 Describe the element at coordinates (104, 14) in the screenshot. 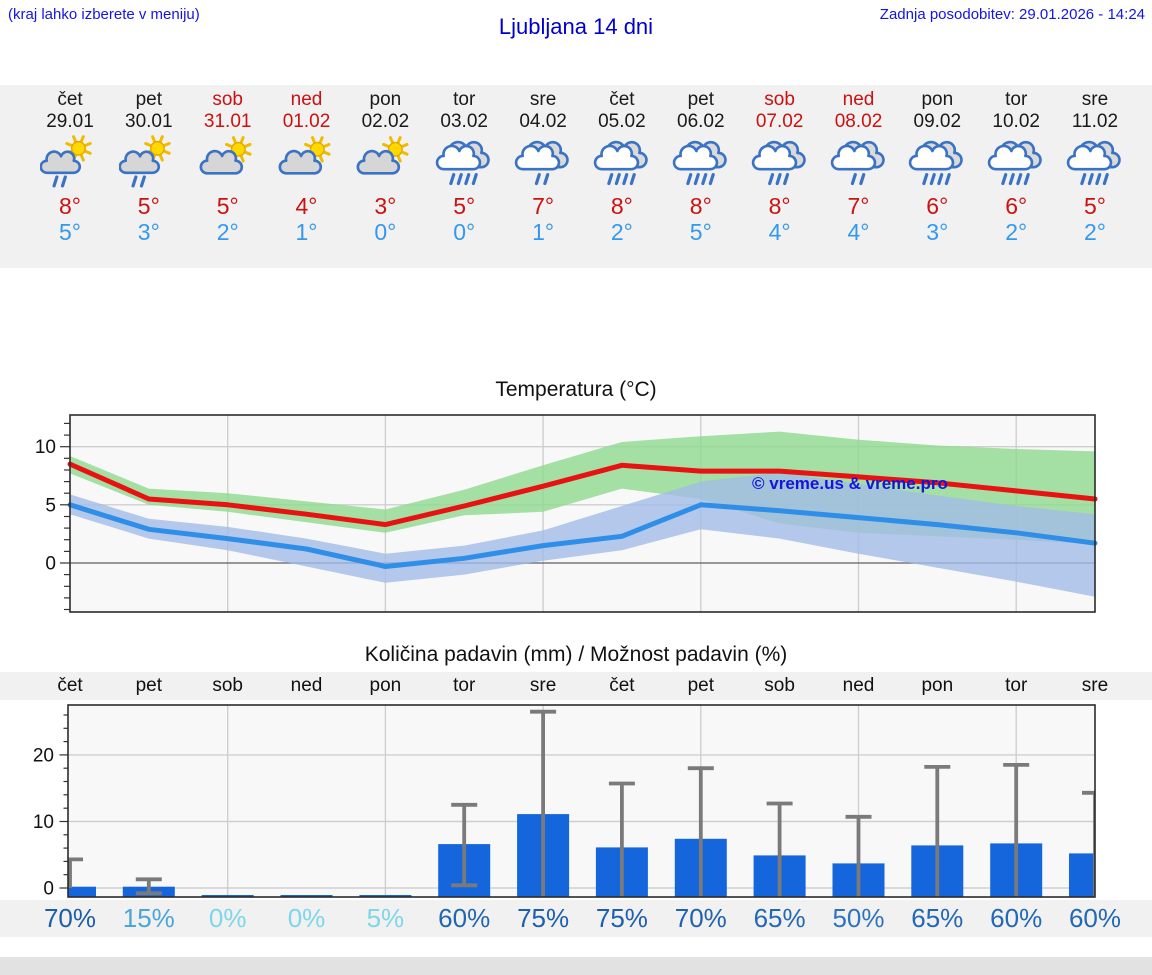

I see `location-menu-note: (kraj lahko izberete v meniju)` at that location.